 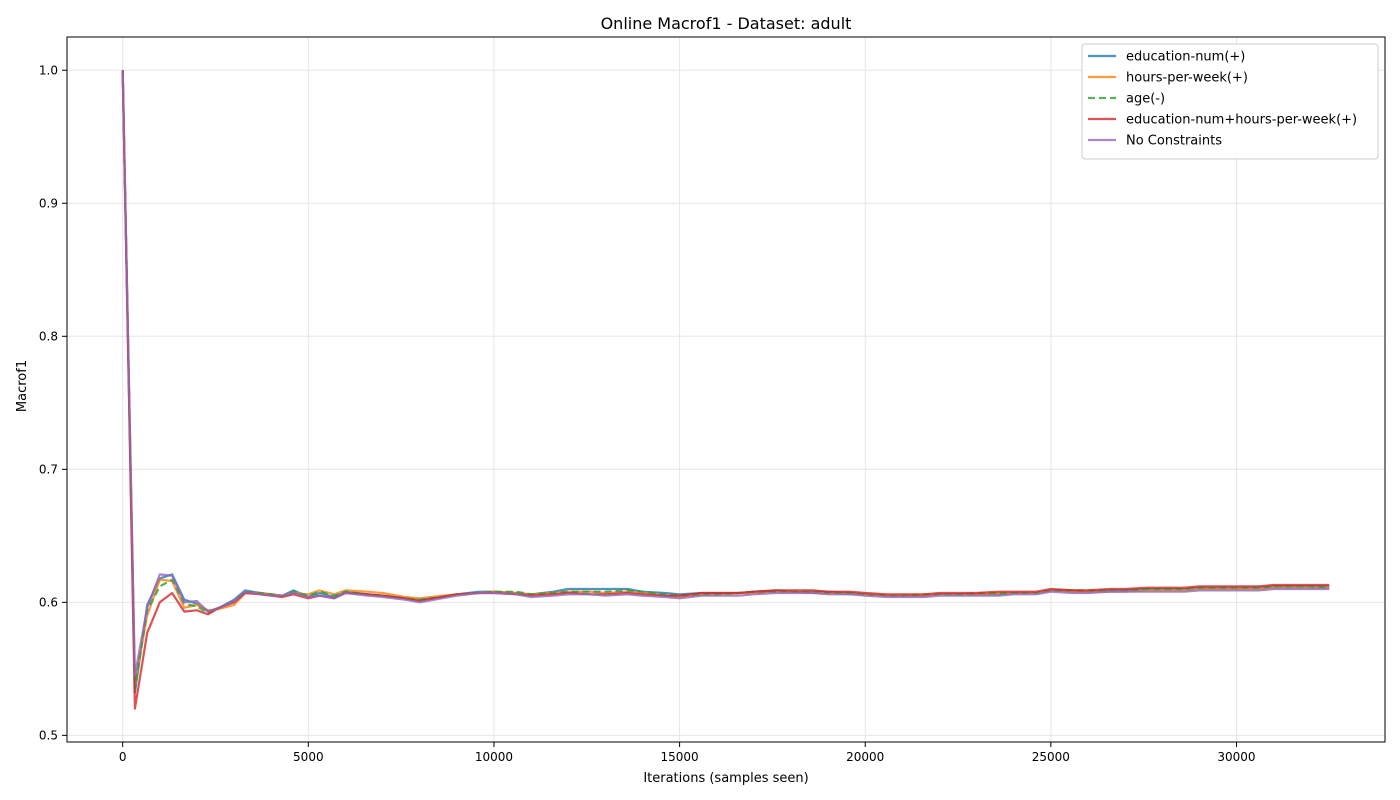 What do you see at coordinates (494, 757) in the screenshot?
I see `x-tick-label: 10000` at bounding box center [494, 757].